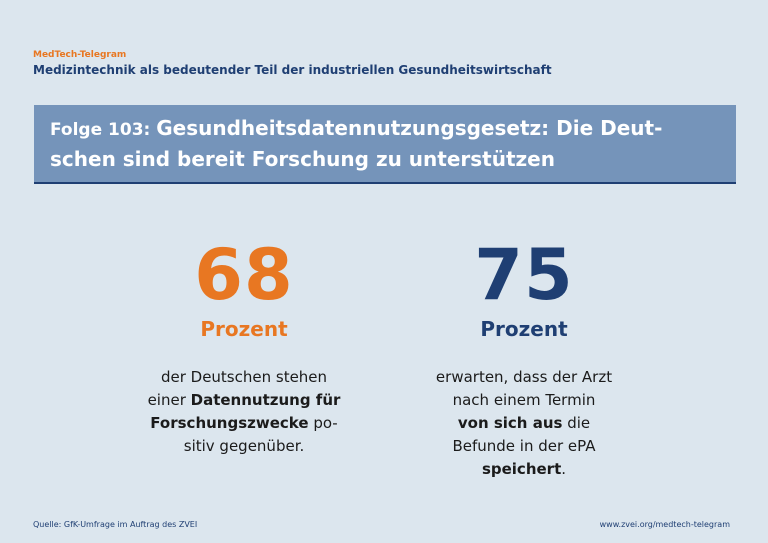 The image size is (768, 543). I want to click on description-line: sitiv gegenüber., so click(244, 446).